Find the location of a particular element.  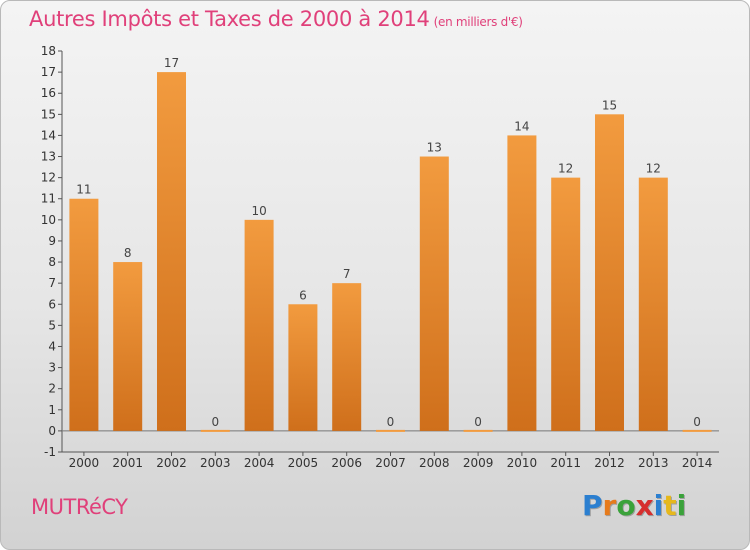

x-tick-label: 2011 is located at coordinates (565, 463).